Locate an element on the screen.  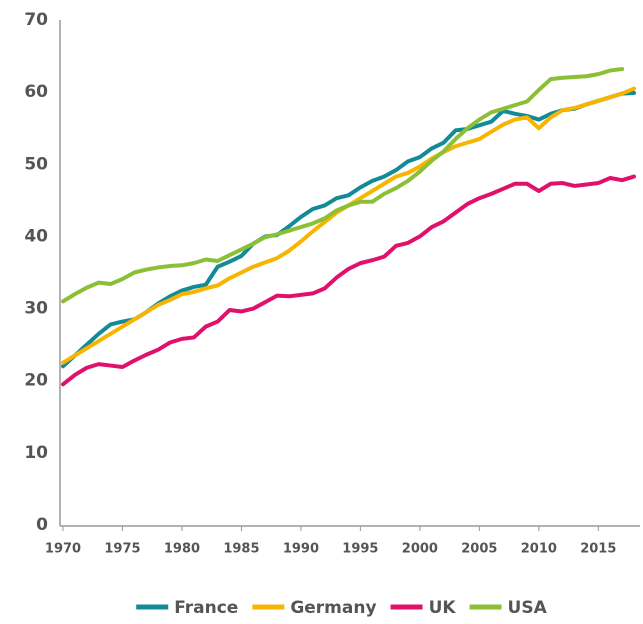
y-tick-label: 0 is located at coordinates (42, 525).